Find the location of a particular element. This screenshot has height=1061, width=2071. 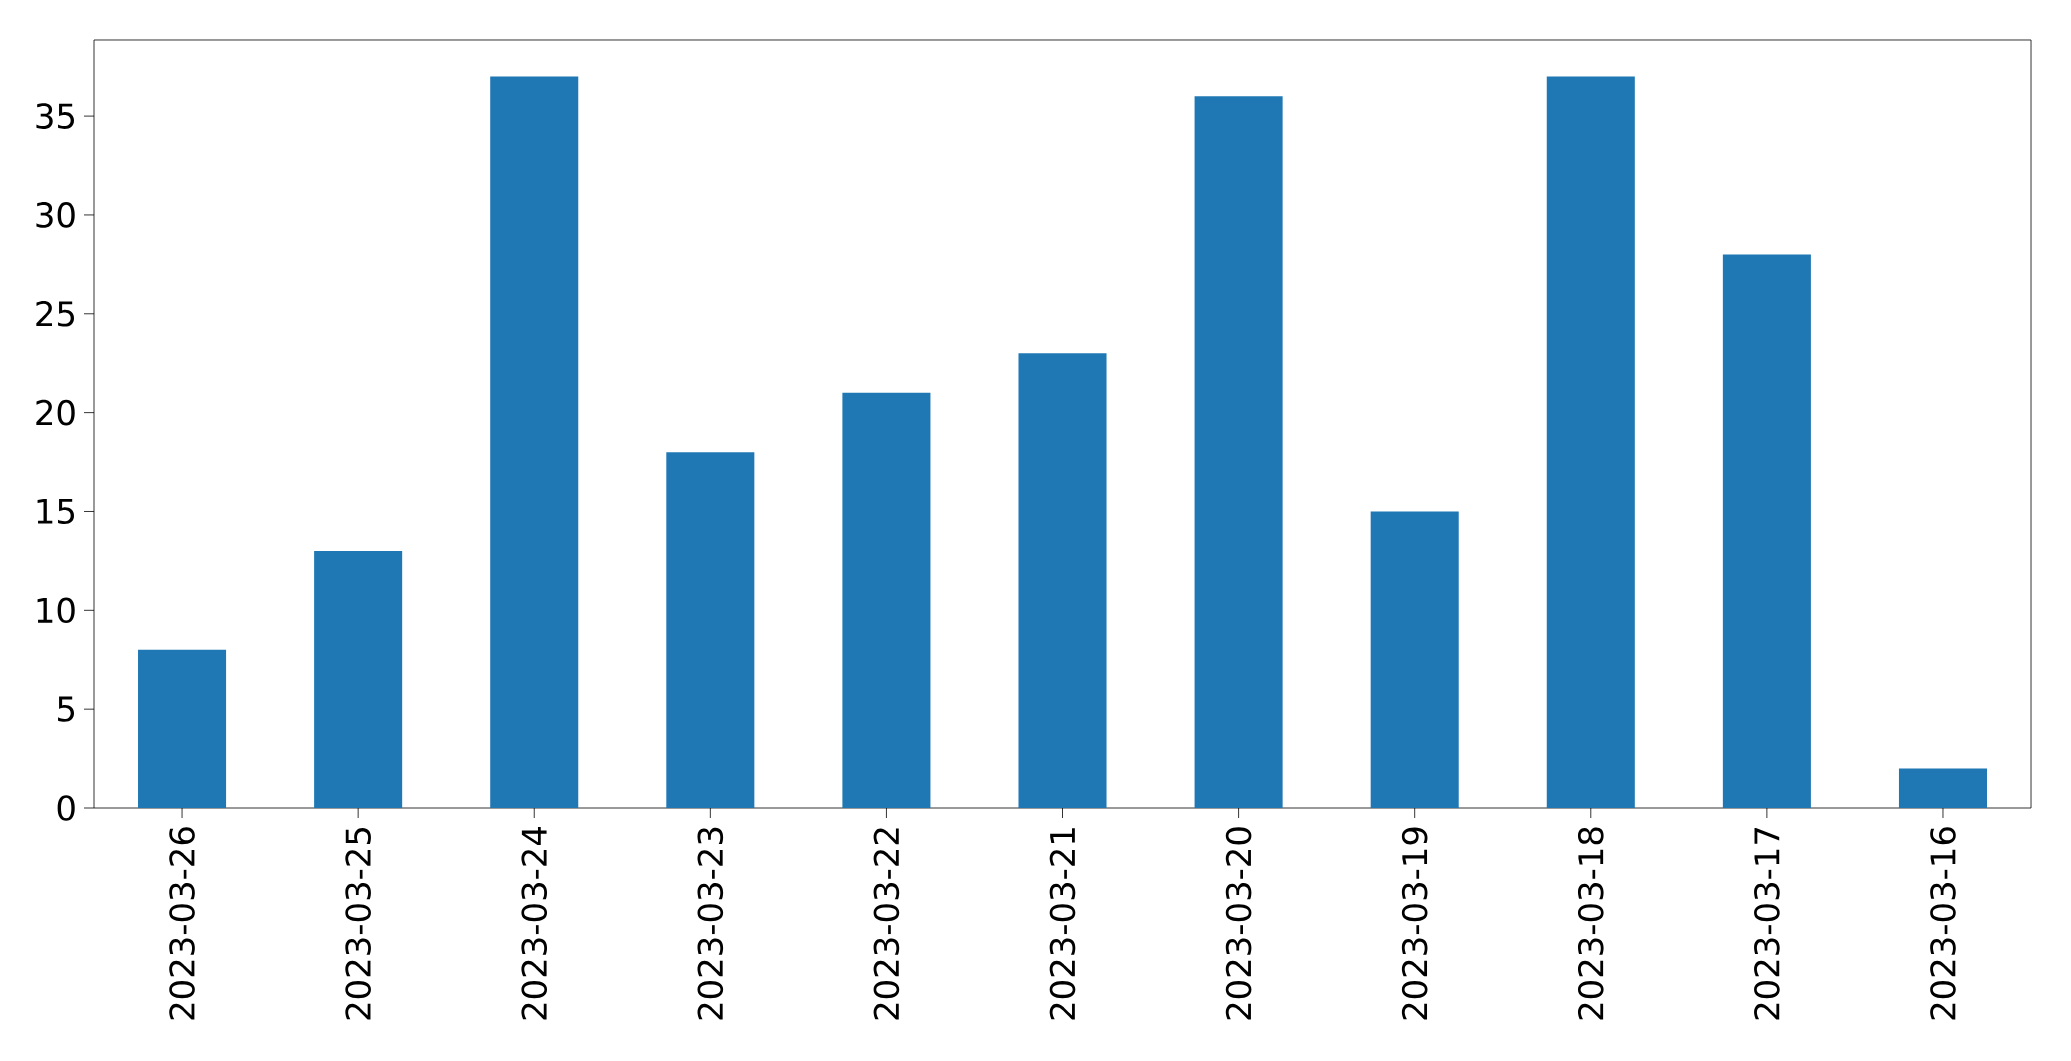

y-tick-label: 0 is located at coordinates (66, 808).